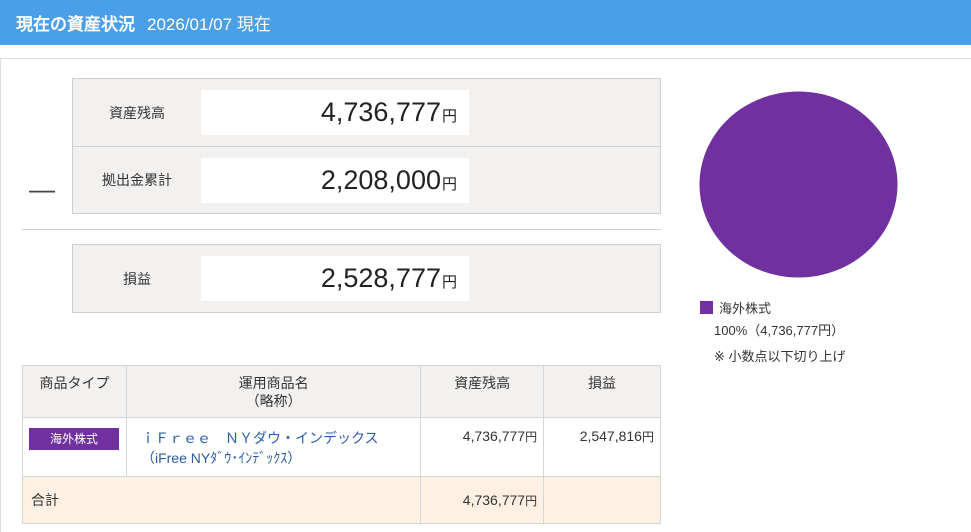 The height and width of the screenshot is (532, 971). I want to click on summary-divider, so click(341, 229).